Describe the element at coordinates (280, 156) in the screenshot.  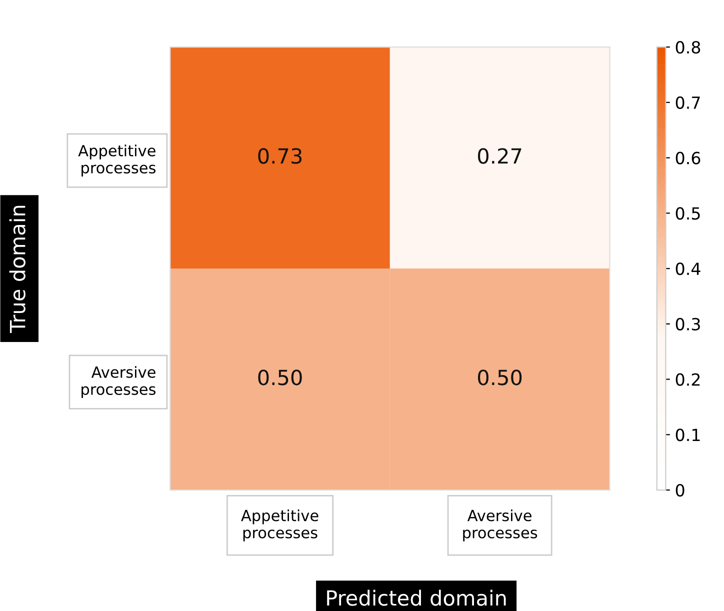
I see `data-label: 0.73` at that location.